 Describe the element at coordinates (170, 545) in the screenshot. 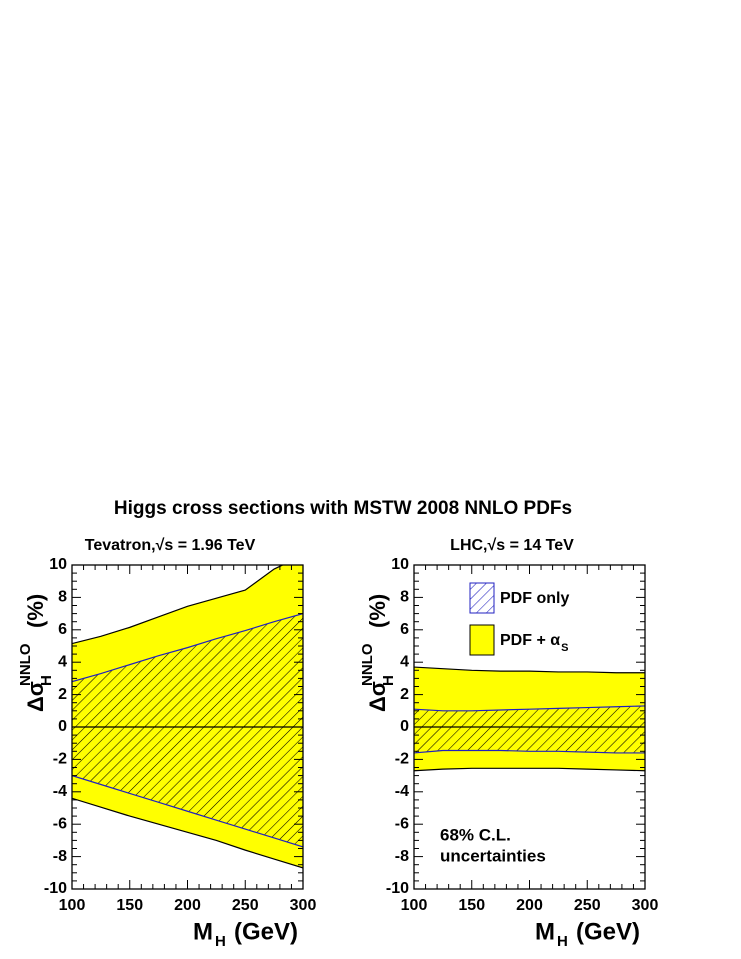

I see `panel-subtitle: Tevatron,√s = 1.96 TeV` at that location.